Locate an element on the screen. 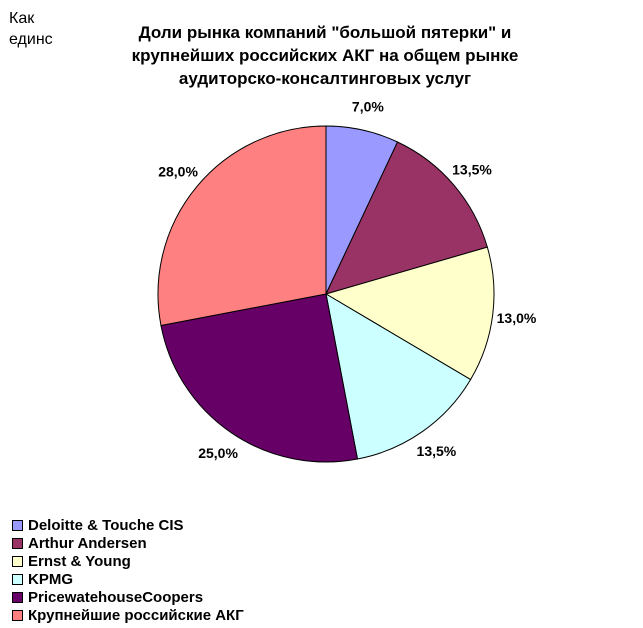 The height and width of the screenshot is (628, 643). legend-item: Крупнейшие российские АКГ is located at coordinates (128, 615).